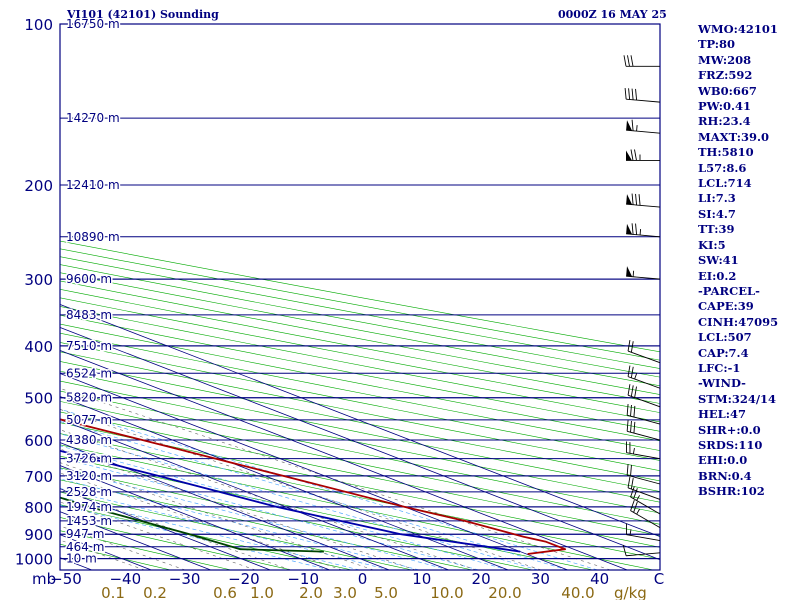 Image resolution: width=800 pixels, height=600 pixels. What do you see at coordinates (113, 592) in the screenshot?
I see `mixing-ratio-label: 0.1` at bounding box center [113, 592].